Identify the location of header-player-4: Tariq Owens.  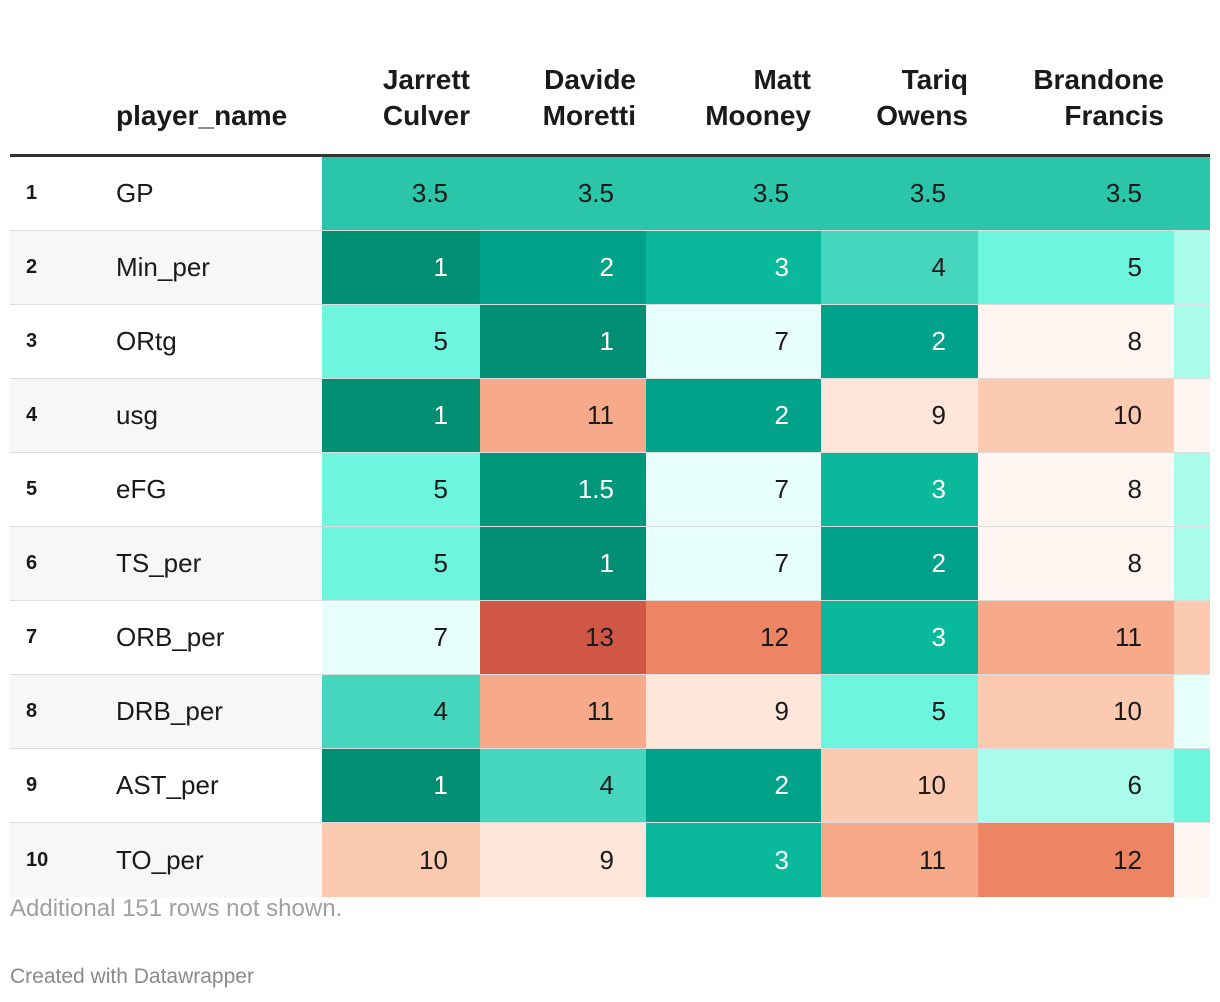
(899, 78).